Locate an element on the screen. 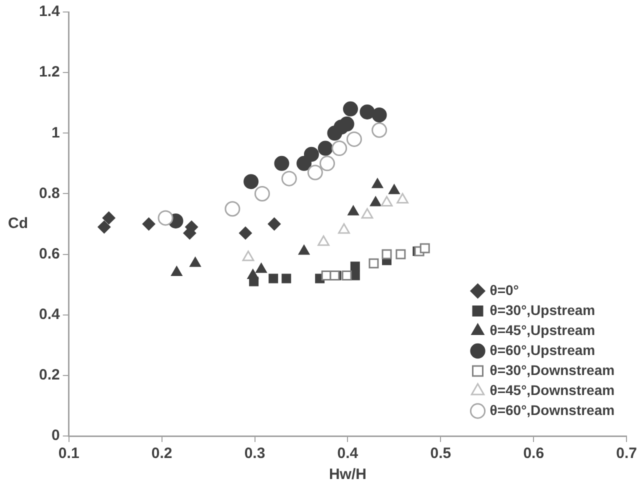  legend-label: θ=0° is located at coordinates (504, 290).